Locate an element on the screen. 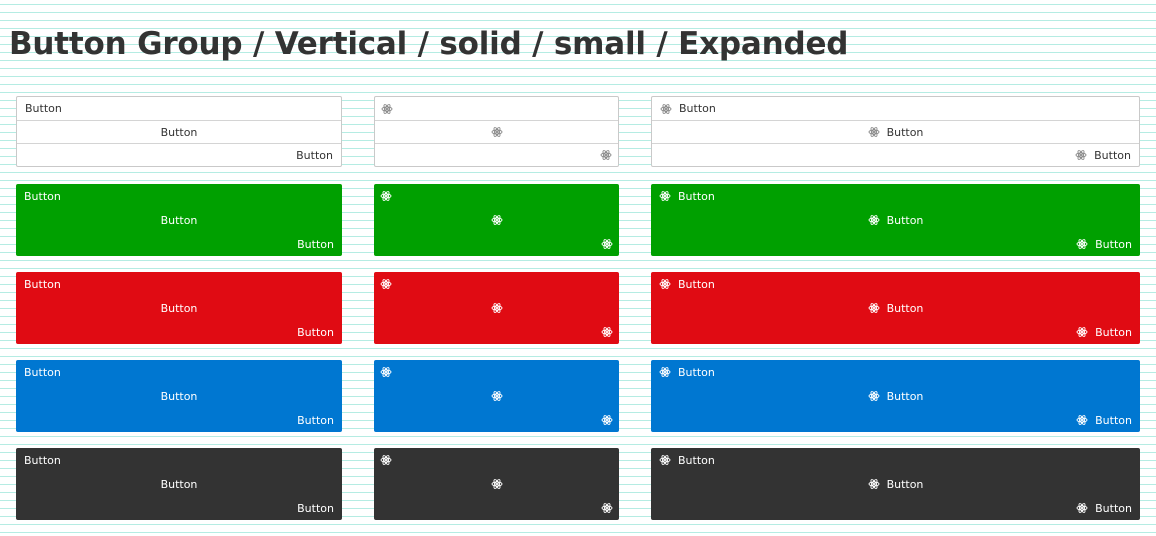  button-group-red-icon-label: Button Button Button is located at coordinates (895, 308).